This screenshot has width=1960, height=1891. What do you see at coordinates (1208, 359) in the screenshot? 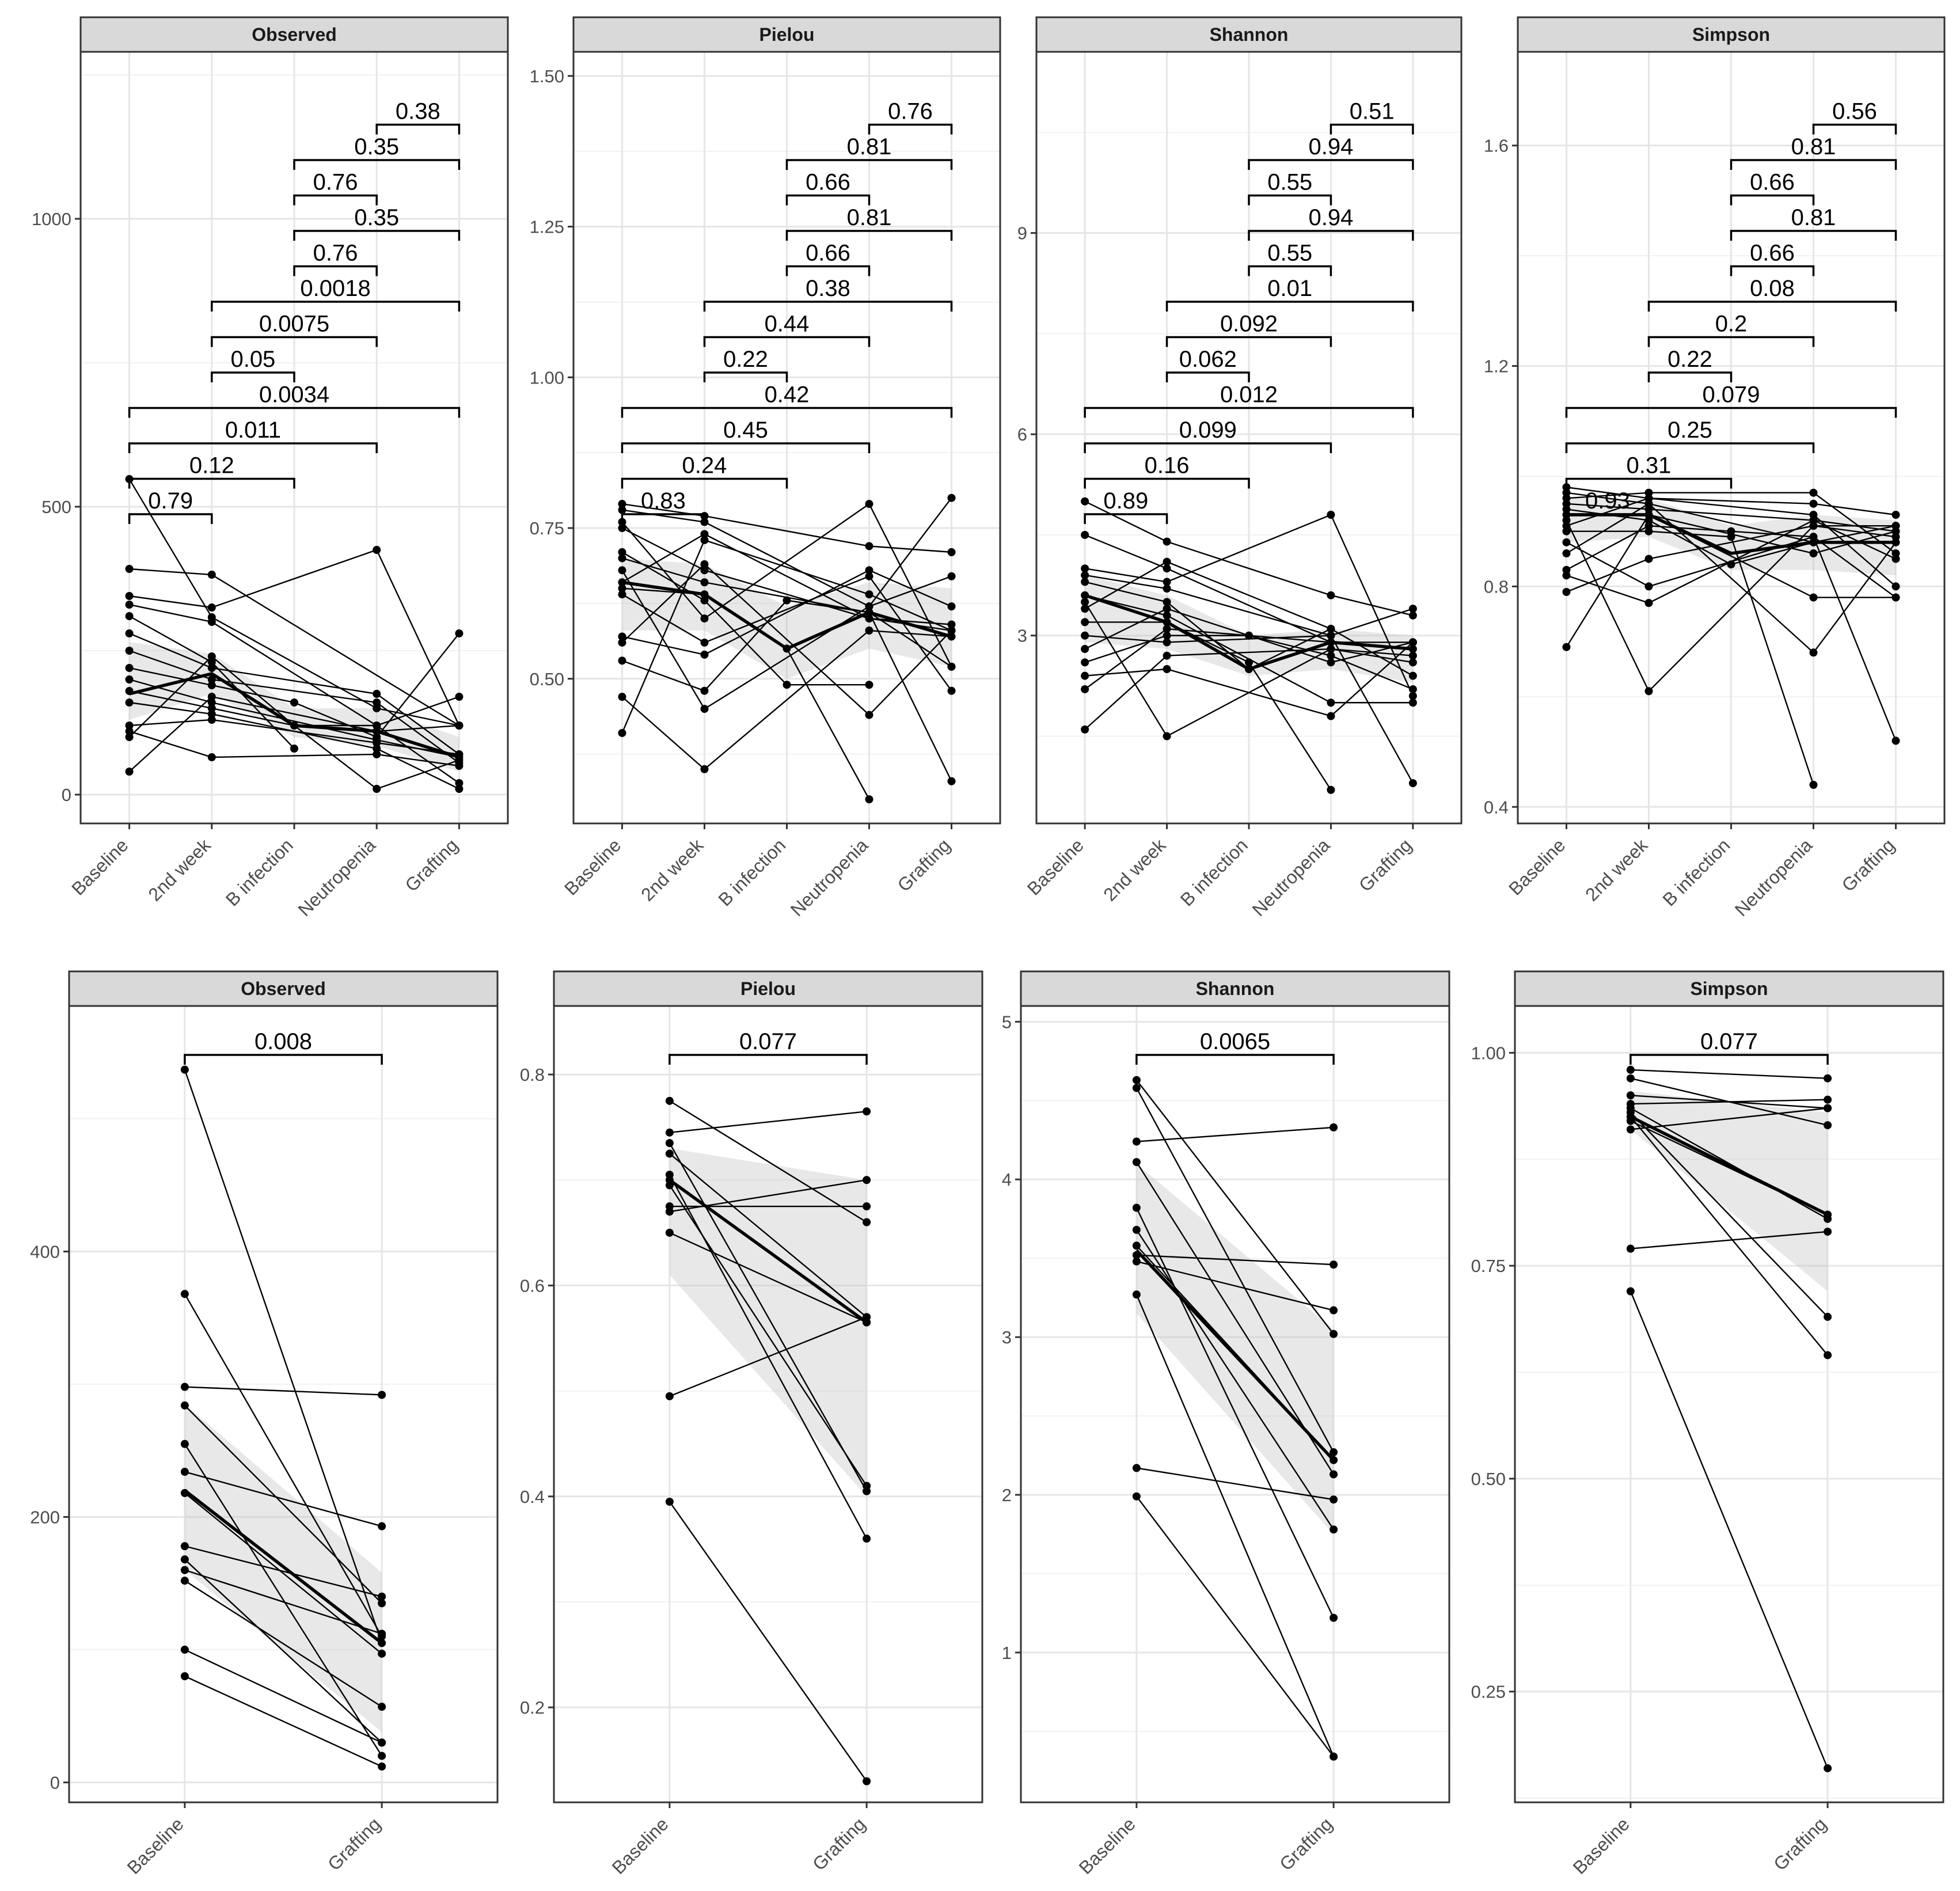
I see `p-value-label: 0.062` at bounding box center [1208, 359].